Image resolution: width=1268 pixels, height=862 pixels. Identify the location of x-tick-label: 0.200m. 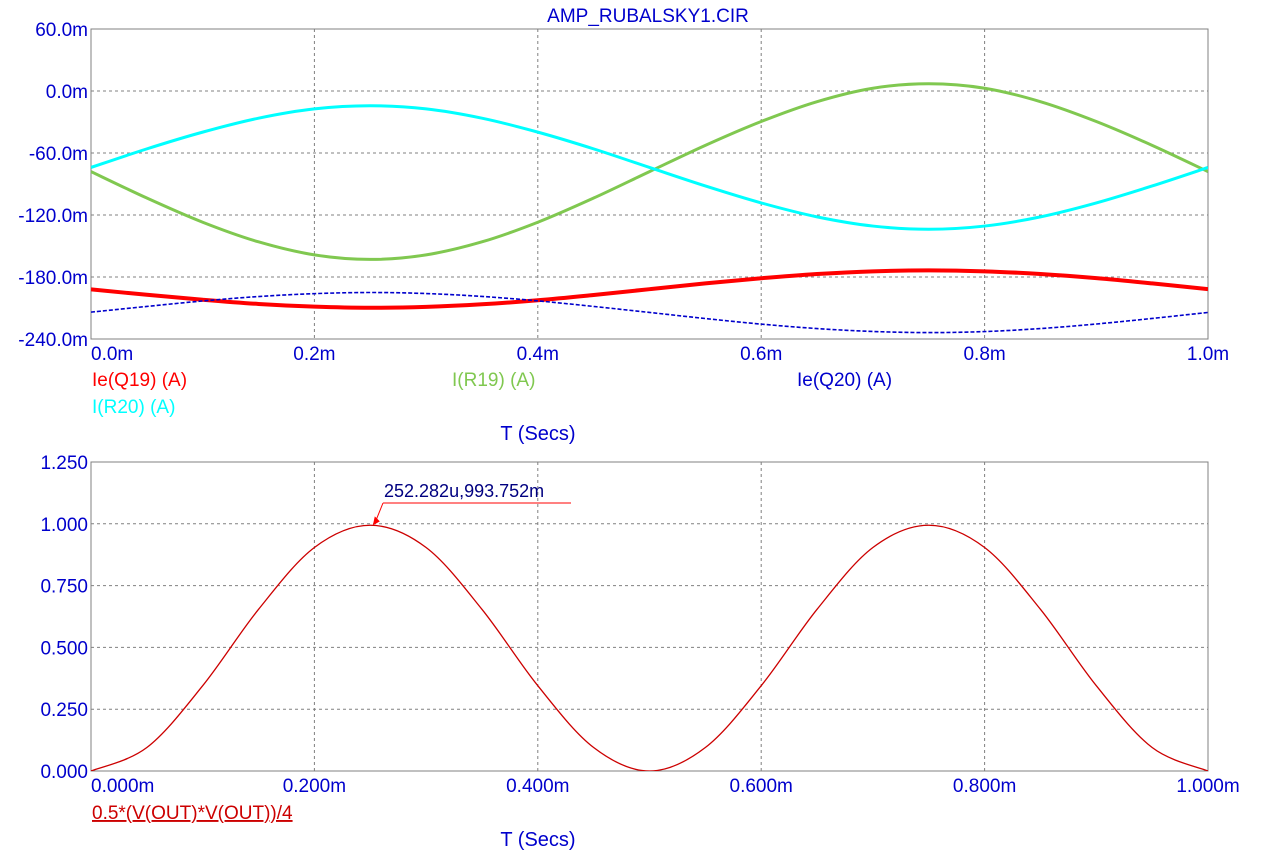
(314, 786).